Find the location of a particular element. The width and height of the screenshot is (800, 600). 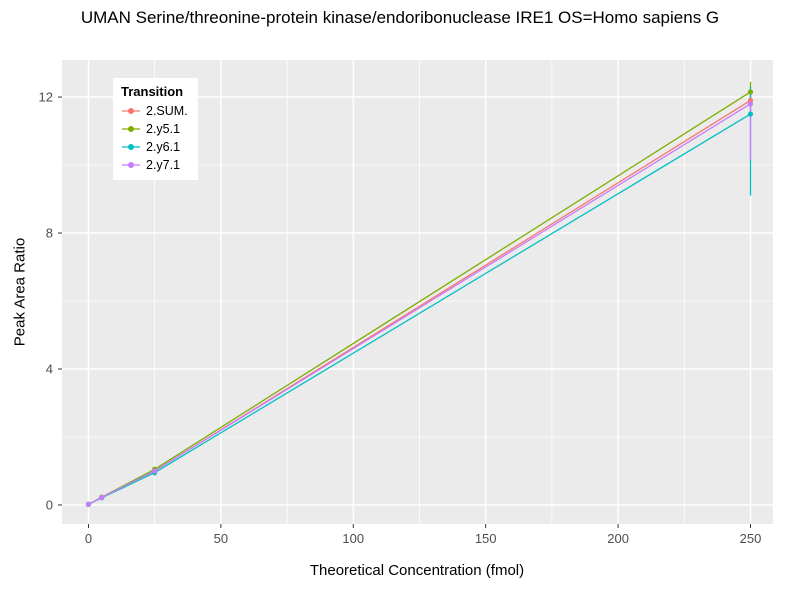

y-tick-label: 4 is located at coordinates (49, 368).